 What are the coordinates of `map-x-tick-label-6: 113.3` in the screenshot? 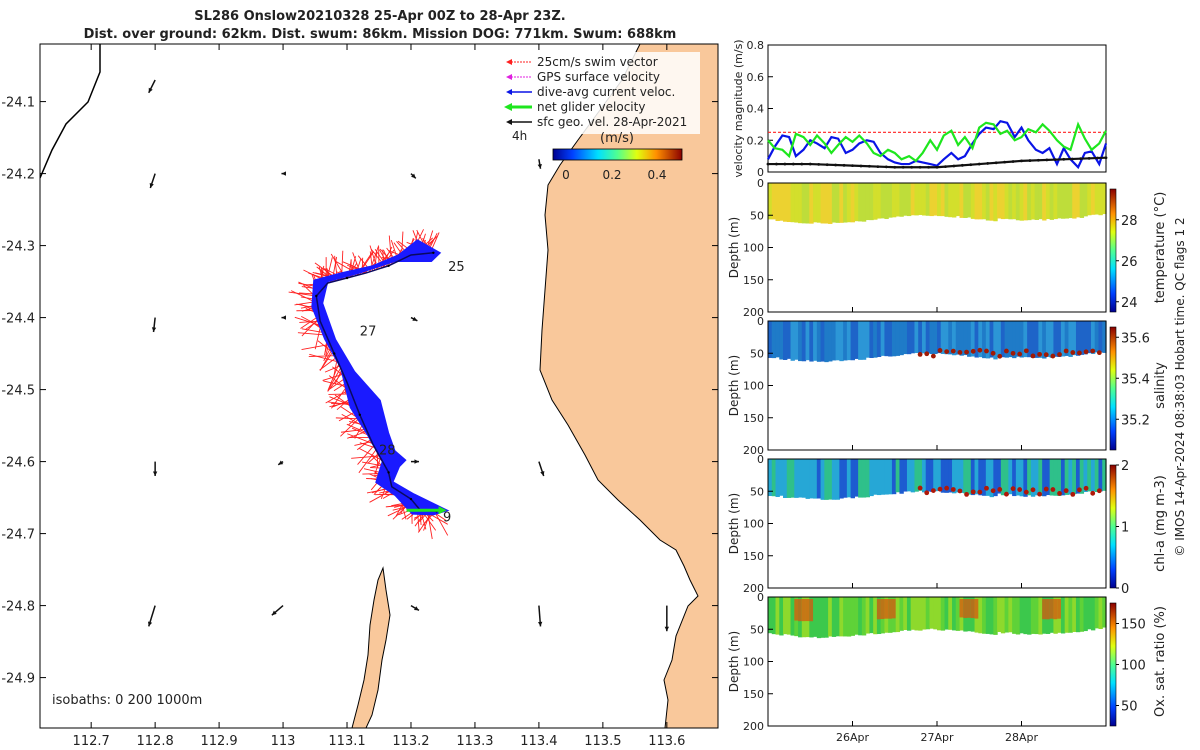 It's located at (474, 741).